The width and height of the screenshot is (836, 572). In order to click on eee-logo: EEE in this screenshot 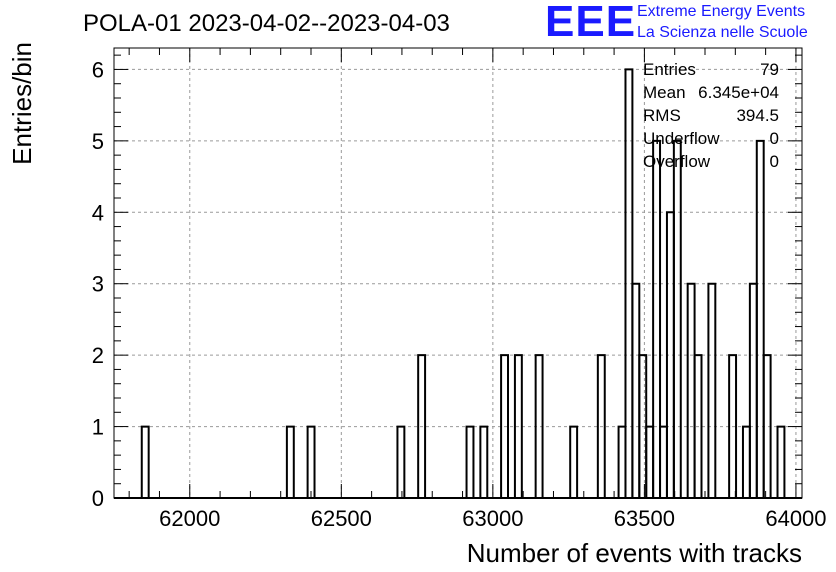, I will do `click(591, 23)`.